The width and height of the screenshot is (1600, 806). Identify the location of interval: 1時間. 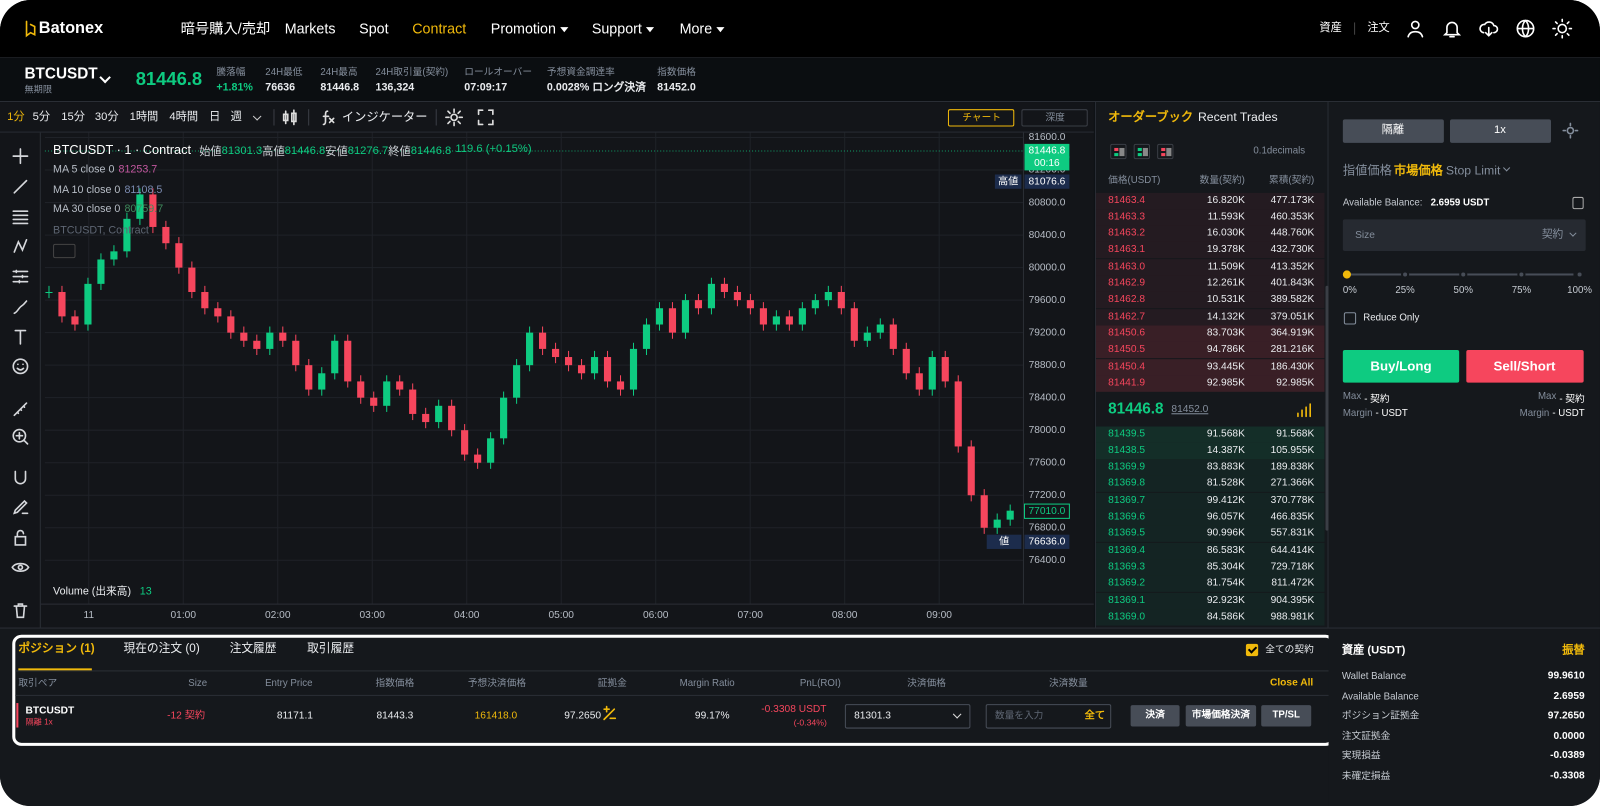
(144, 116).